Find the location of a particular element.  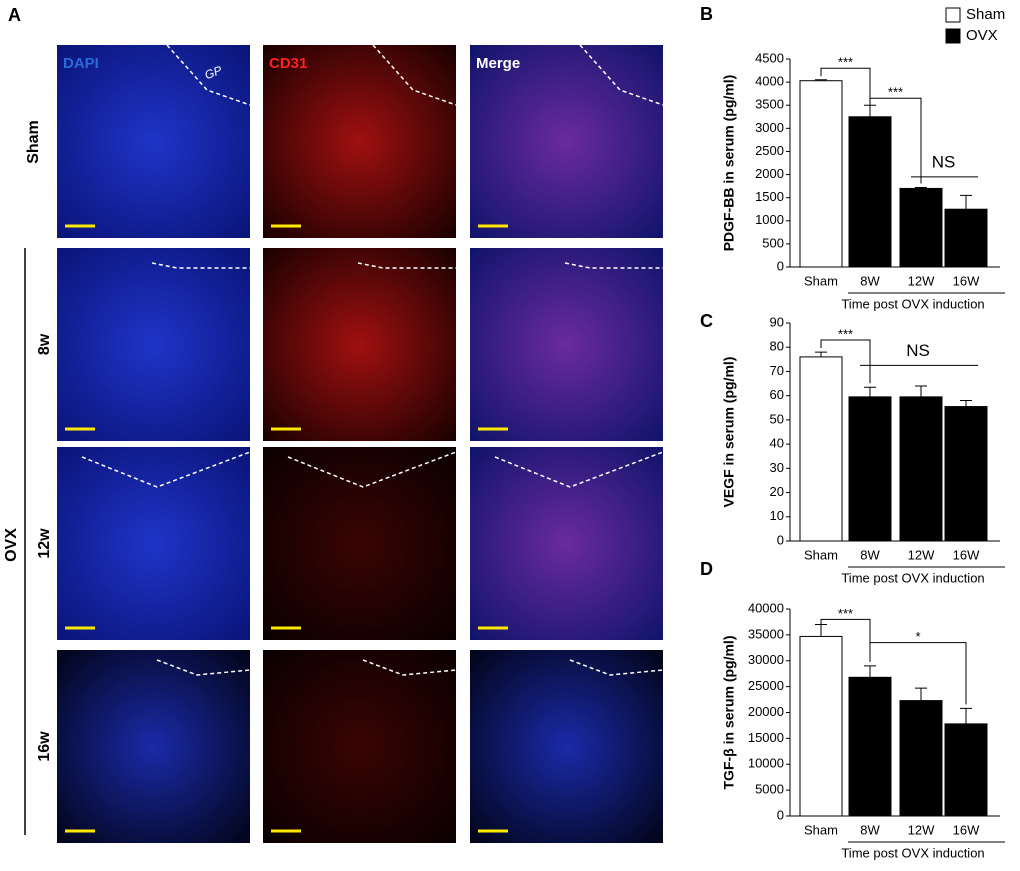

y-axis-label: VEGF in serum (pg/ml) is located at coordinates (729, 432).